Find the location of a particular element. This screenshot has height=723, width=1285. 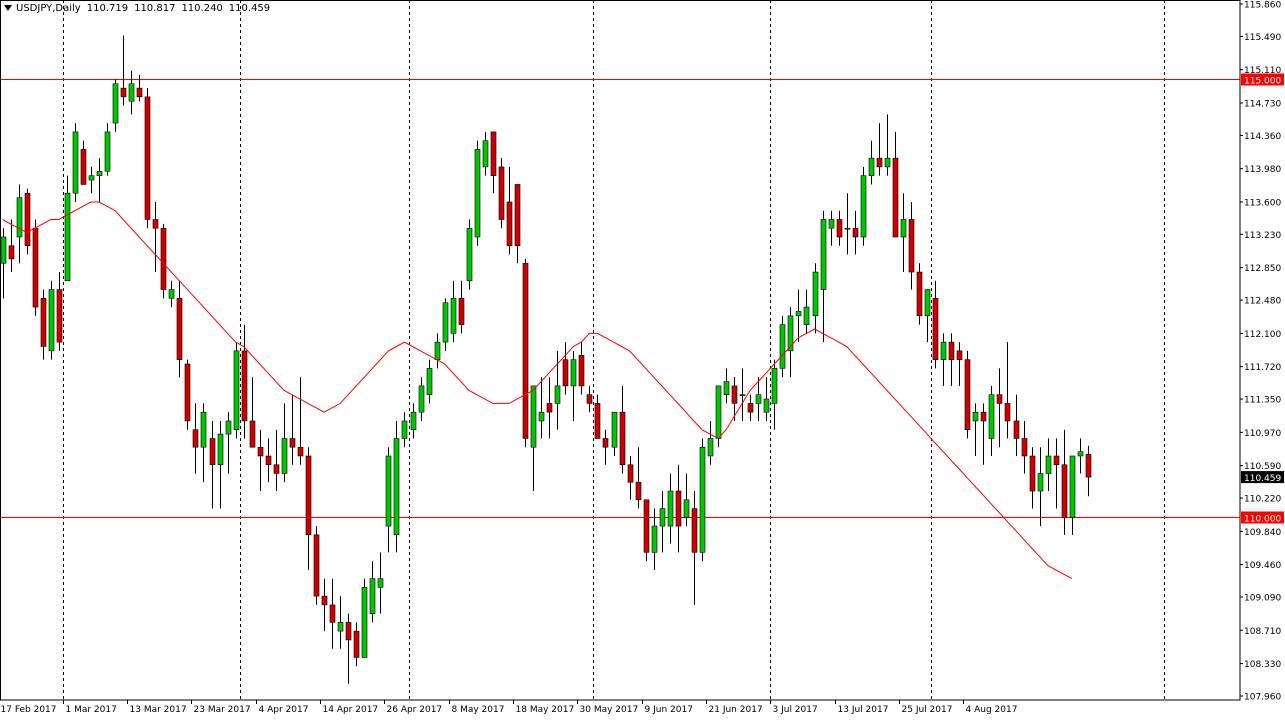

time-tick-label: 18 May 2017 is located at coordinates (545, 710).